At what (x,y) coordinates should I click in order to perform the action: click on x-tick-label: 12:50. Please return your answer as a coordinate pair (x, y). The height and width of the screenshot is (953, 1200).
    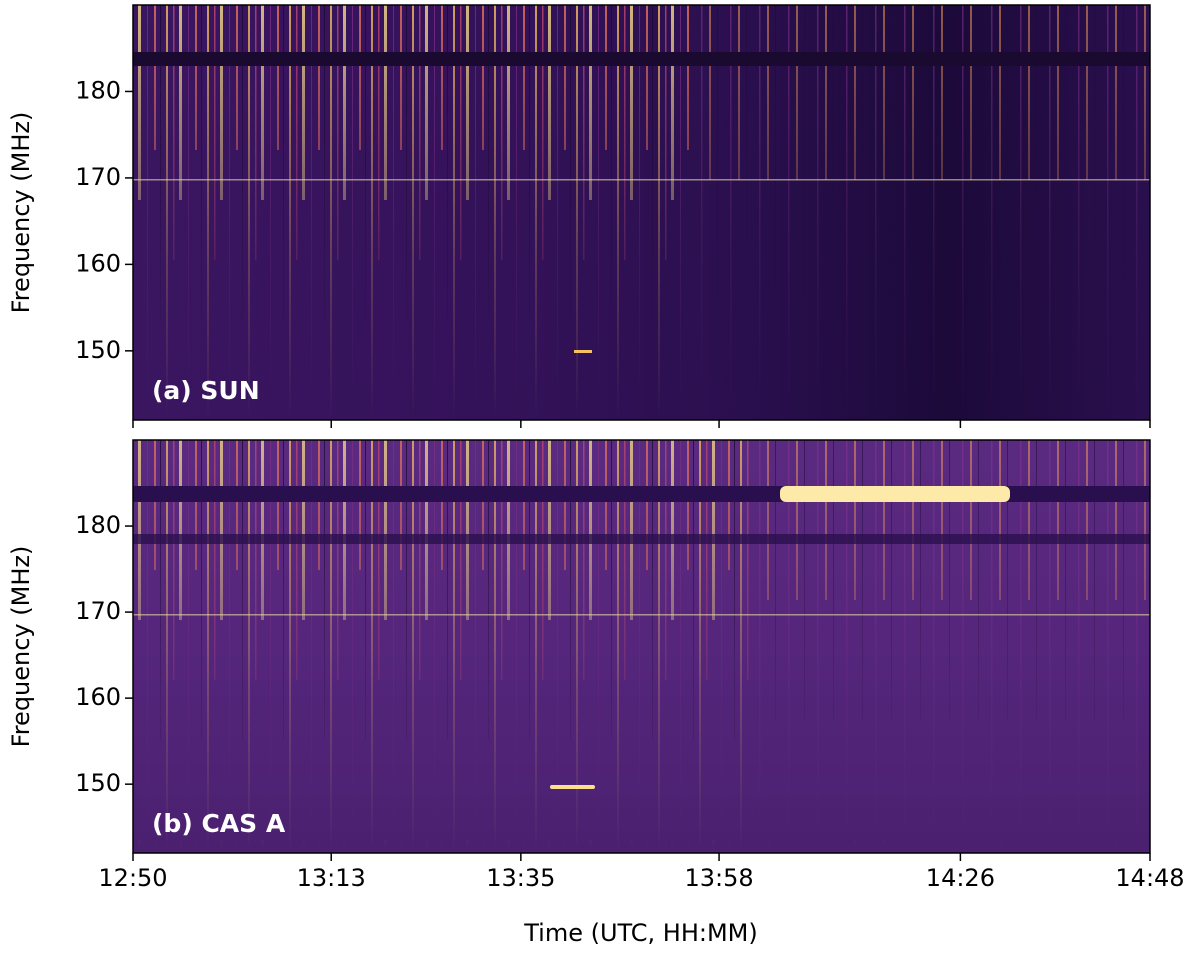
    Looking at the image, I should click on (132, 878).